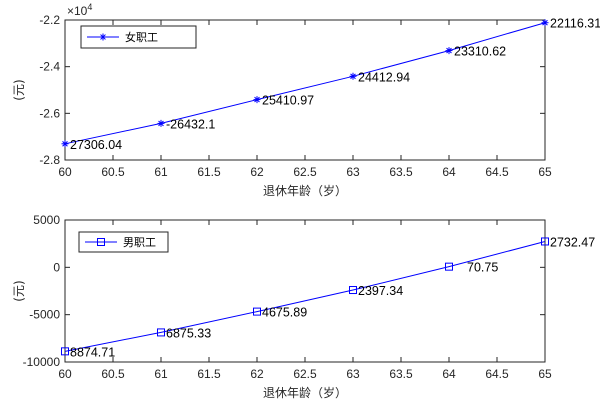 Image resolution: width=600 pixels, height=405 pixels. I want to click on legend-label: 女职工, so click(141, 37).